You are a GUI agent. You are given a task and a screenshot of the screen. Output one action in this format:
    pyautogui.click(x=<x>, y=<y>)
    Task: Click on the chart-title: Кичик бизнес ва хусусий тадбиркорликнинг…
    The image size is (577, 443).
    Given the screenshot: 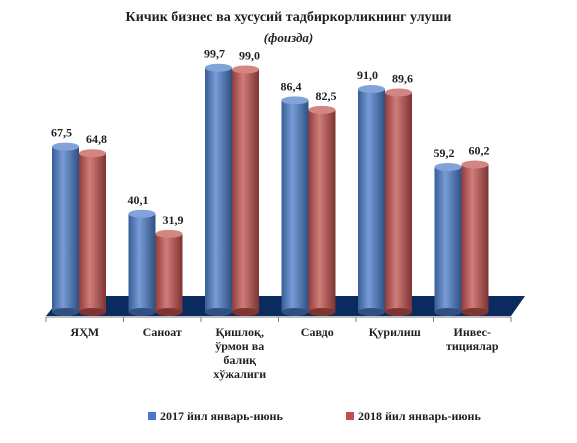 What is the action you would take?
    pyautogui.click(x=288, y=17)
    